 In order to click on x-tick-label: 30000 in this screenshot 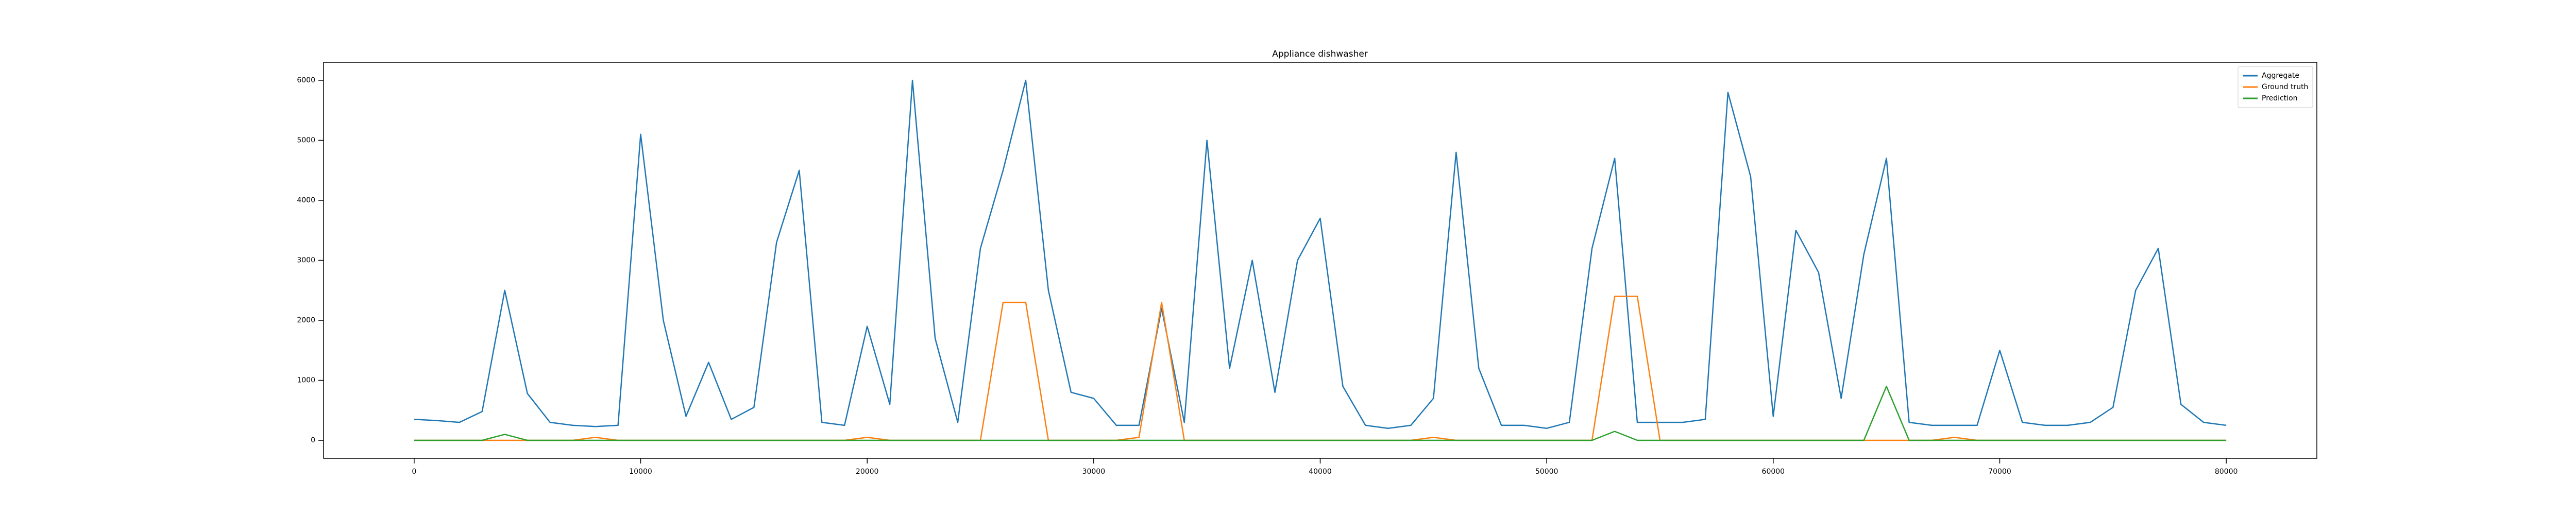, I will do `click(1094, 472)`.